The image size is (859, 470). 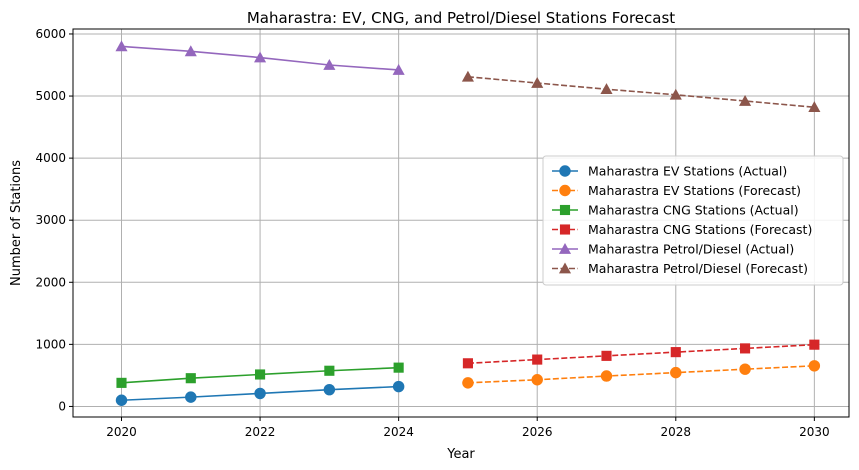 I want to click on legend-label: Maharastra EV Stations (Actual), so click(x=687, y=171).